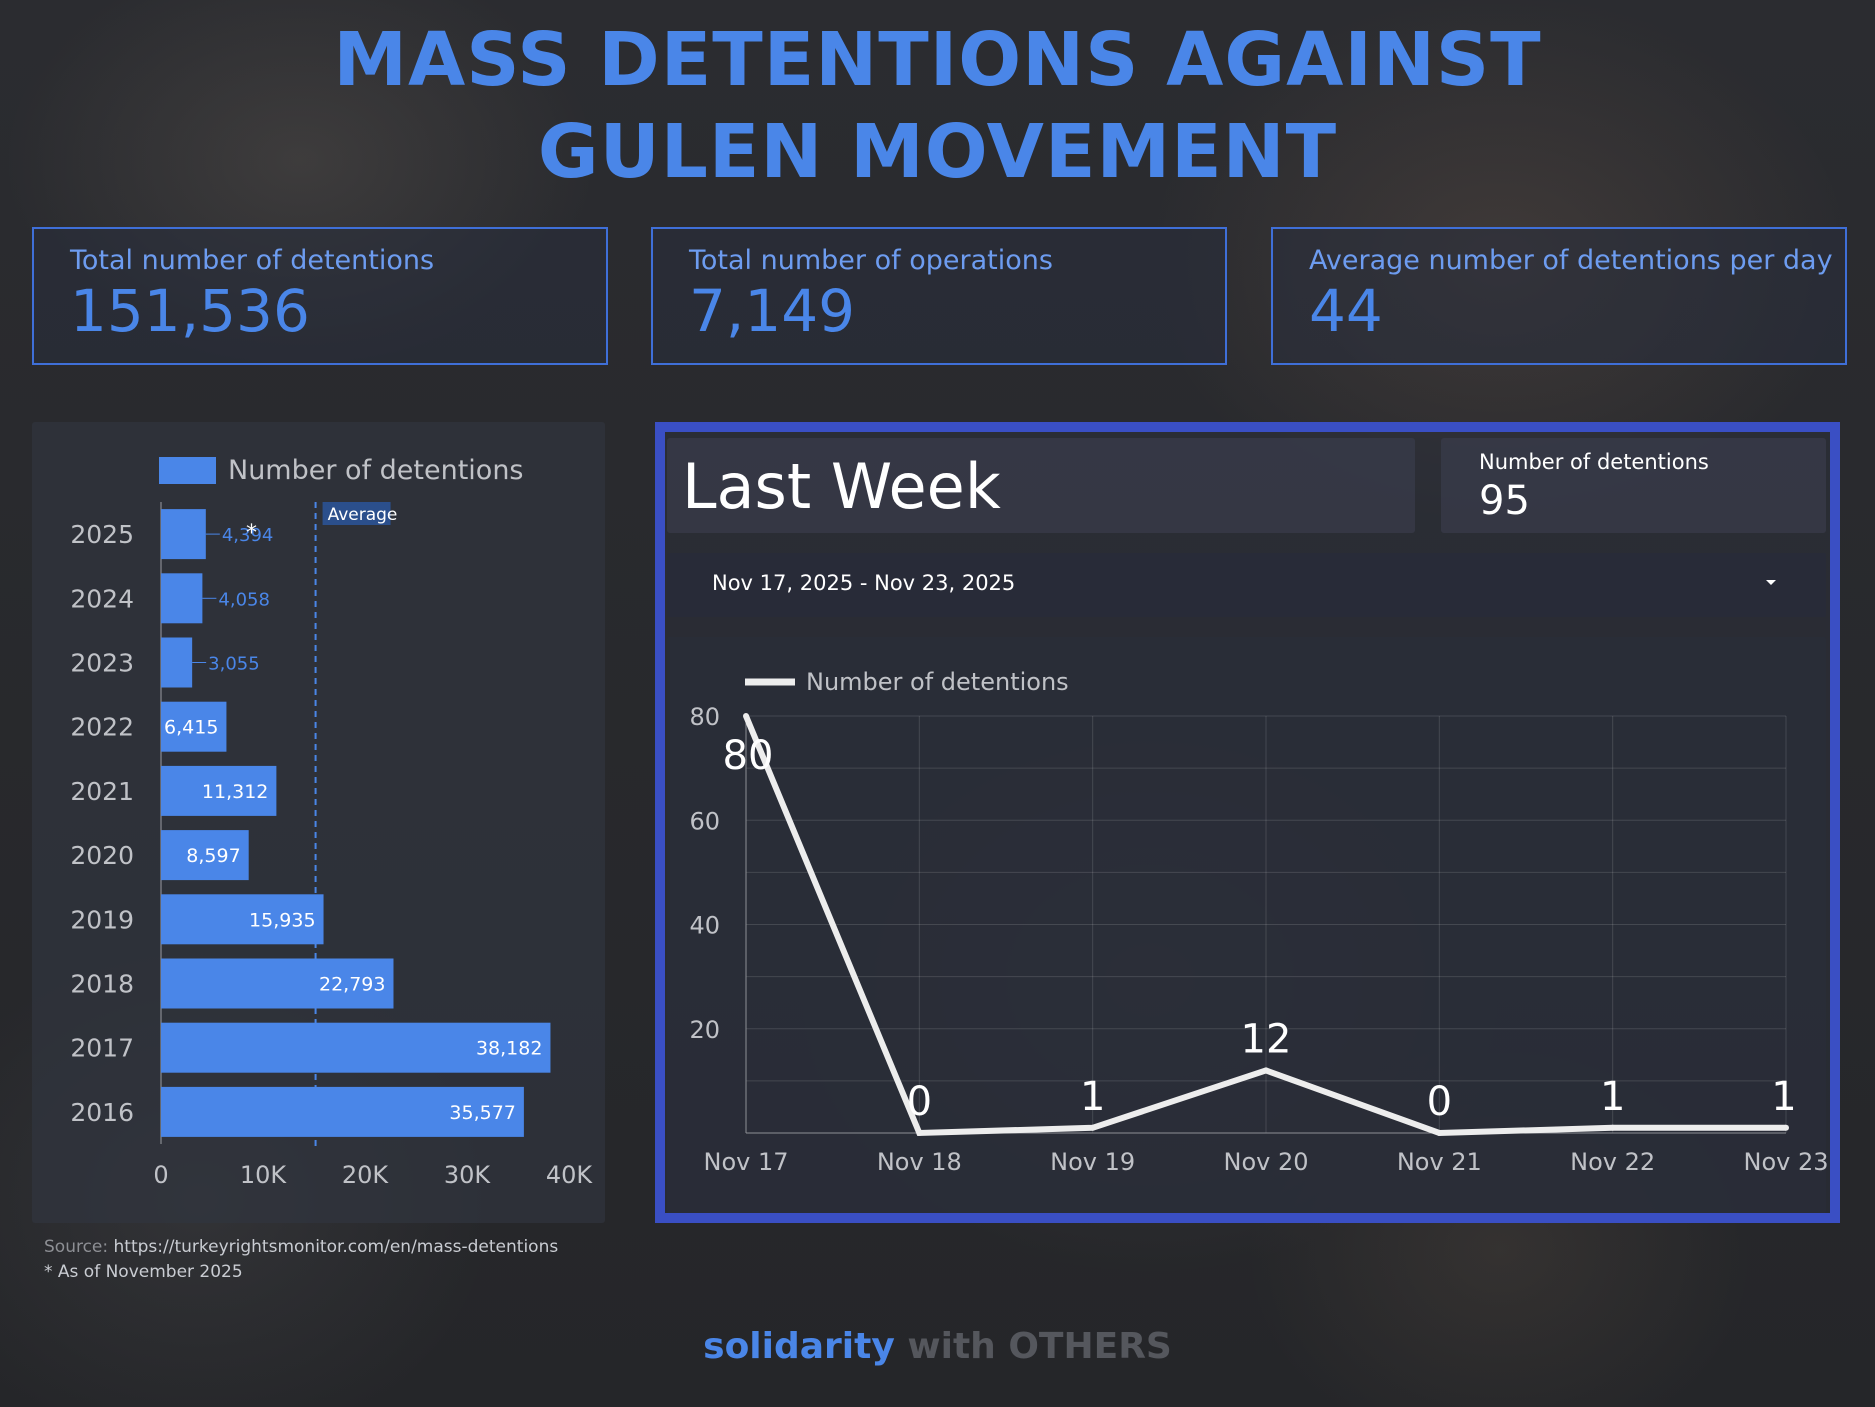 Image resolution: width=1875 pixels, height=1407 pixels. I want to click on value-label: 15,935, so click(282, 920).